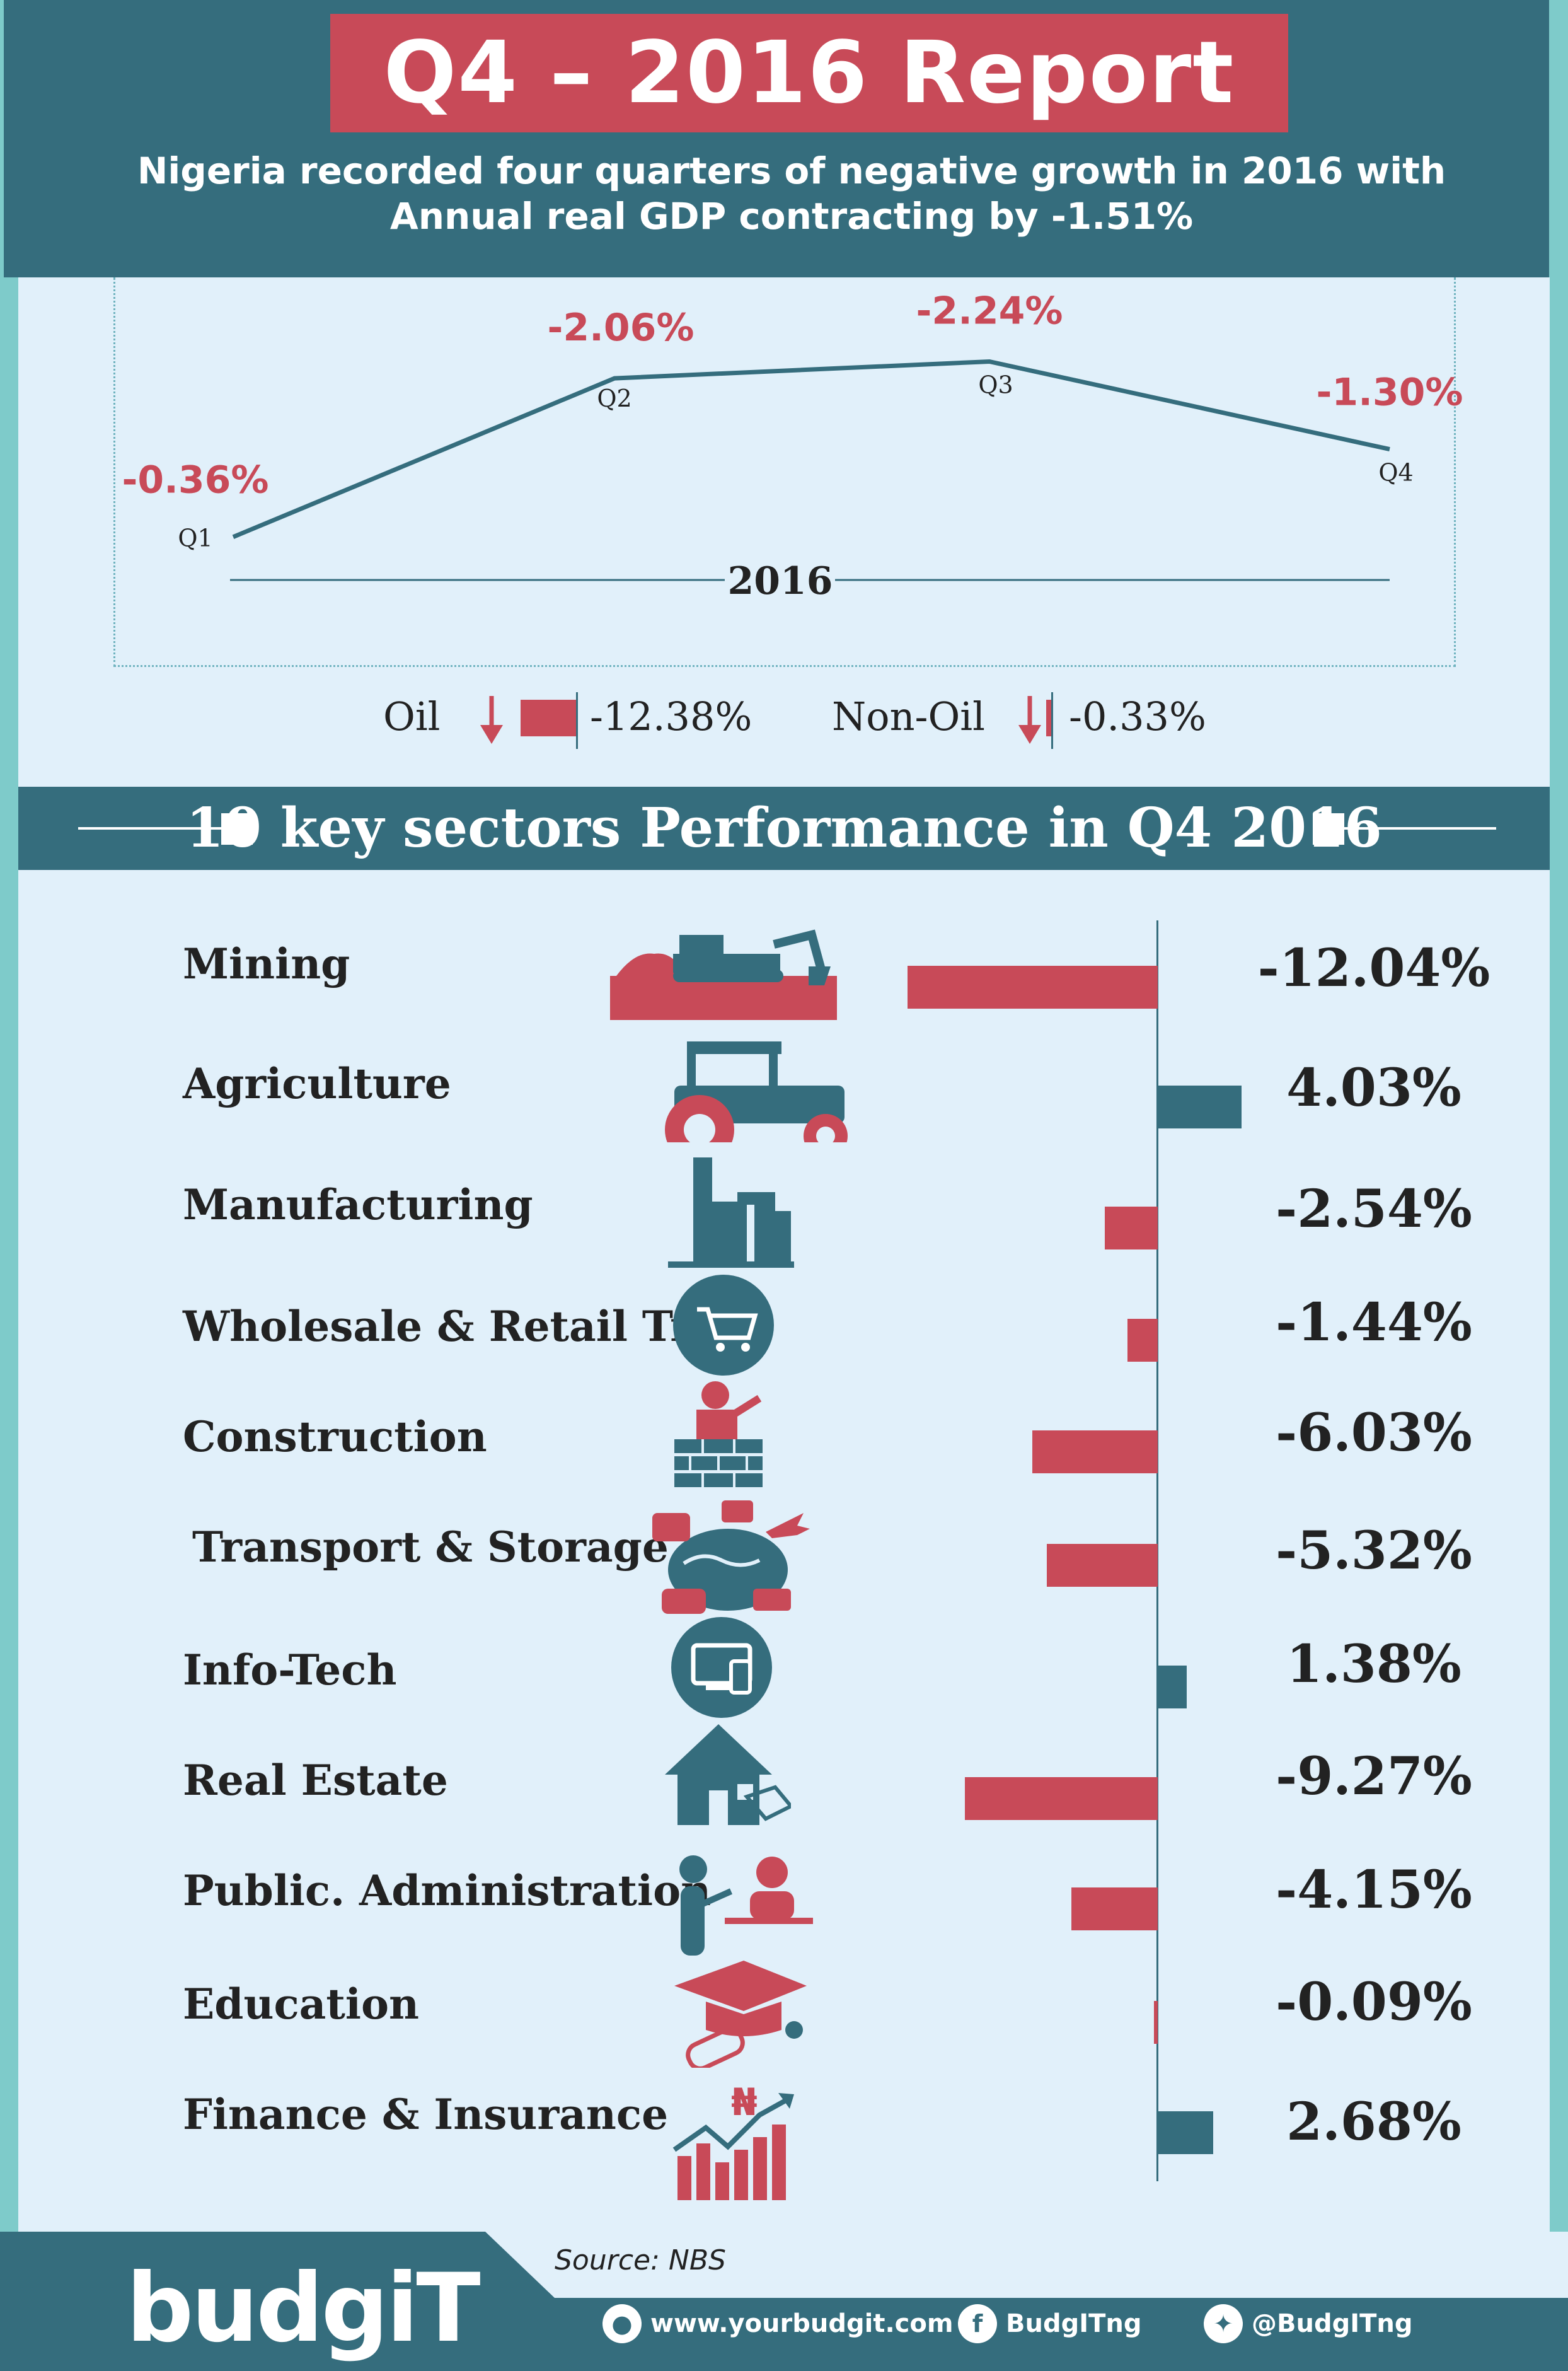 This screenshot has width=1568, height=2371. Describe the element at coordinates (781, 581) in the screenshot. I see `gdp-year-label: 2016` at that location.